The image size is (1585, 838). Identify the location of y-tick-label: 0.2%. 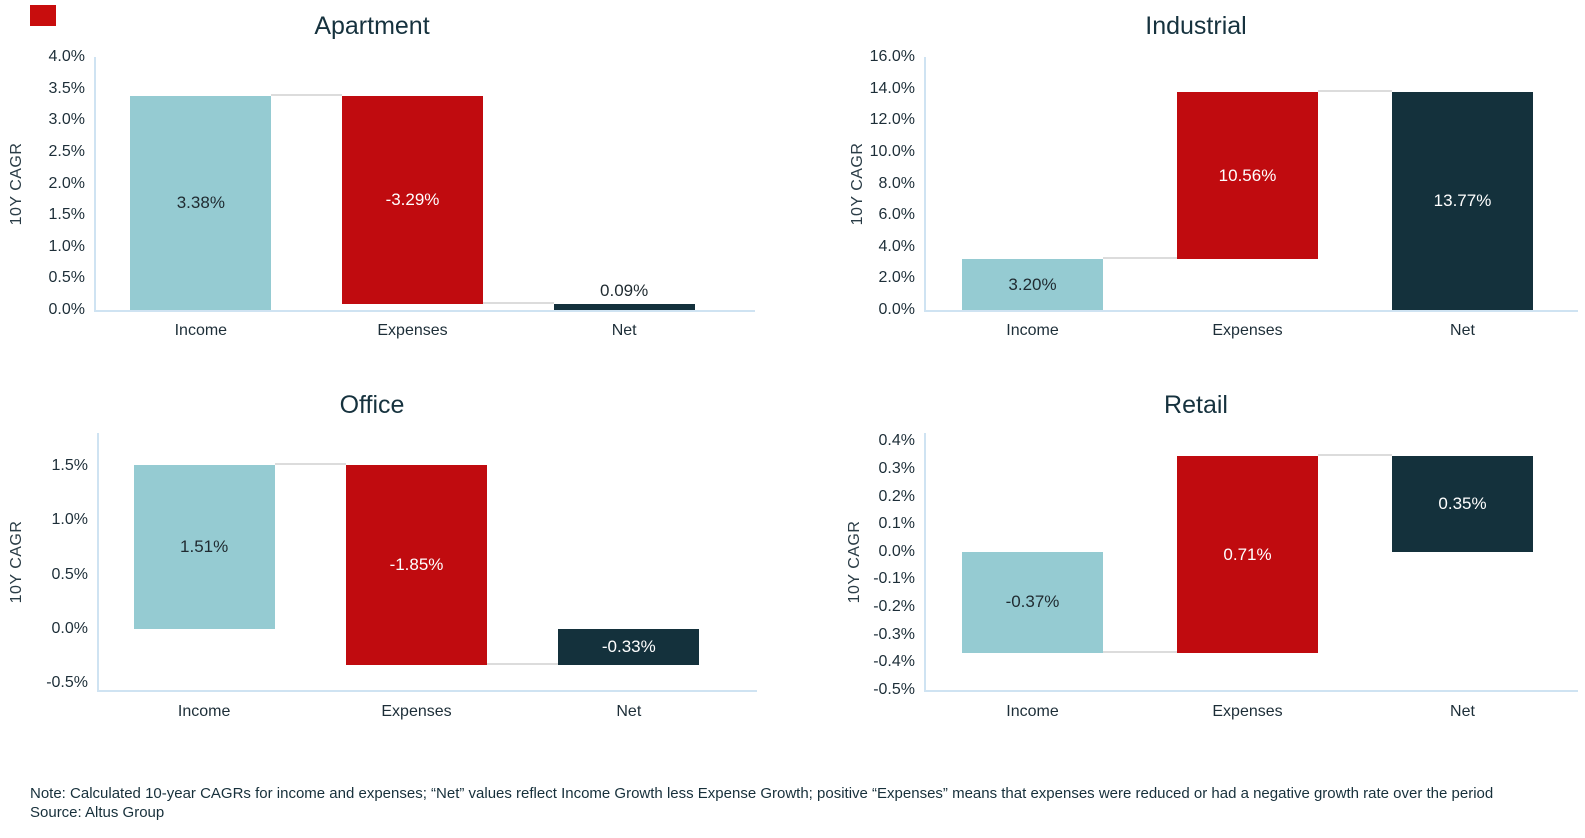
(896, 496).